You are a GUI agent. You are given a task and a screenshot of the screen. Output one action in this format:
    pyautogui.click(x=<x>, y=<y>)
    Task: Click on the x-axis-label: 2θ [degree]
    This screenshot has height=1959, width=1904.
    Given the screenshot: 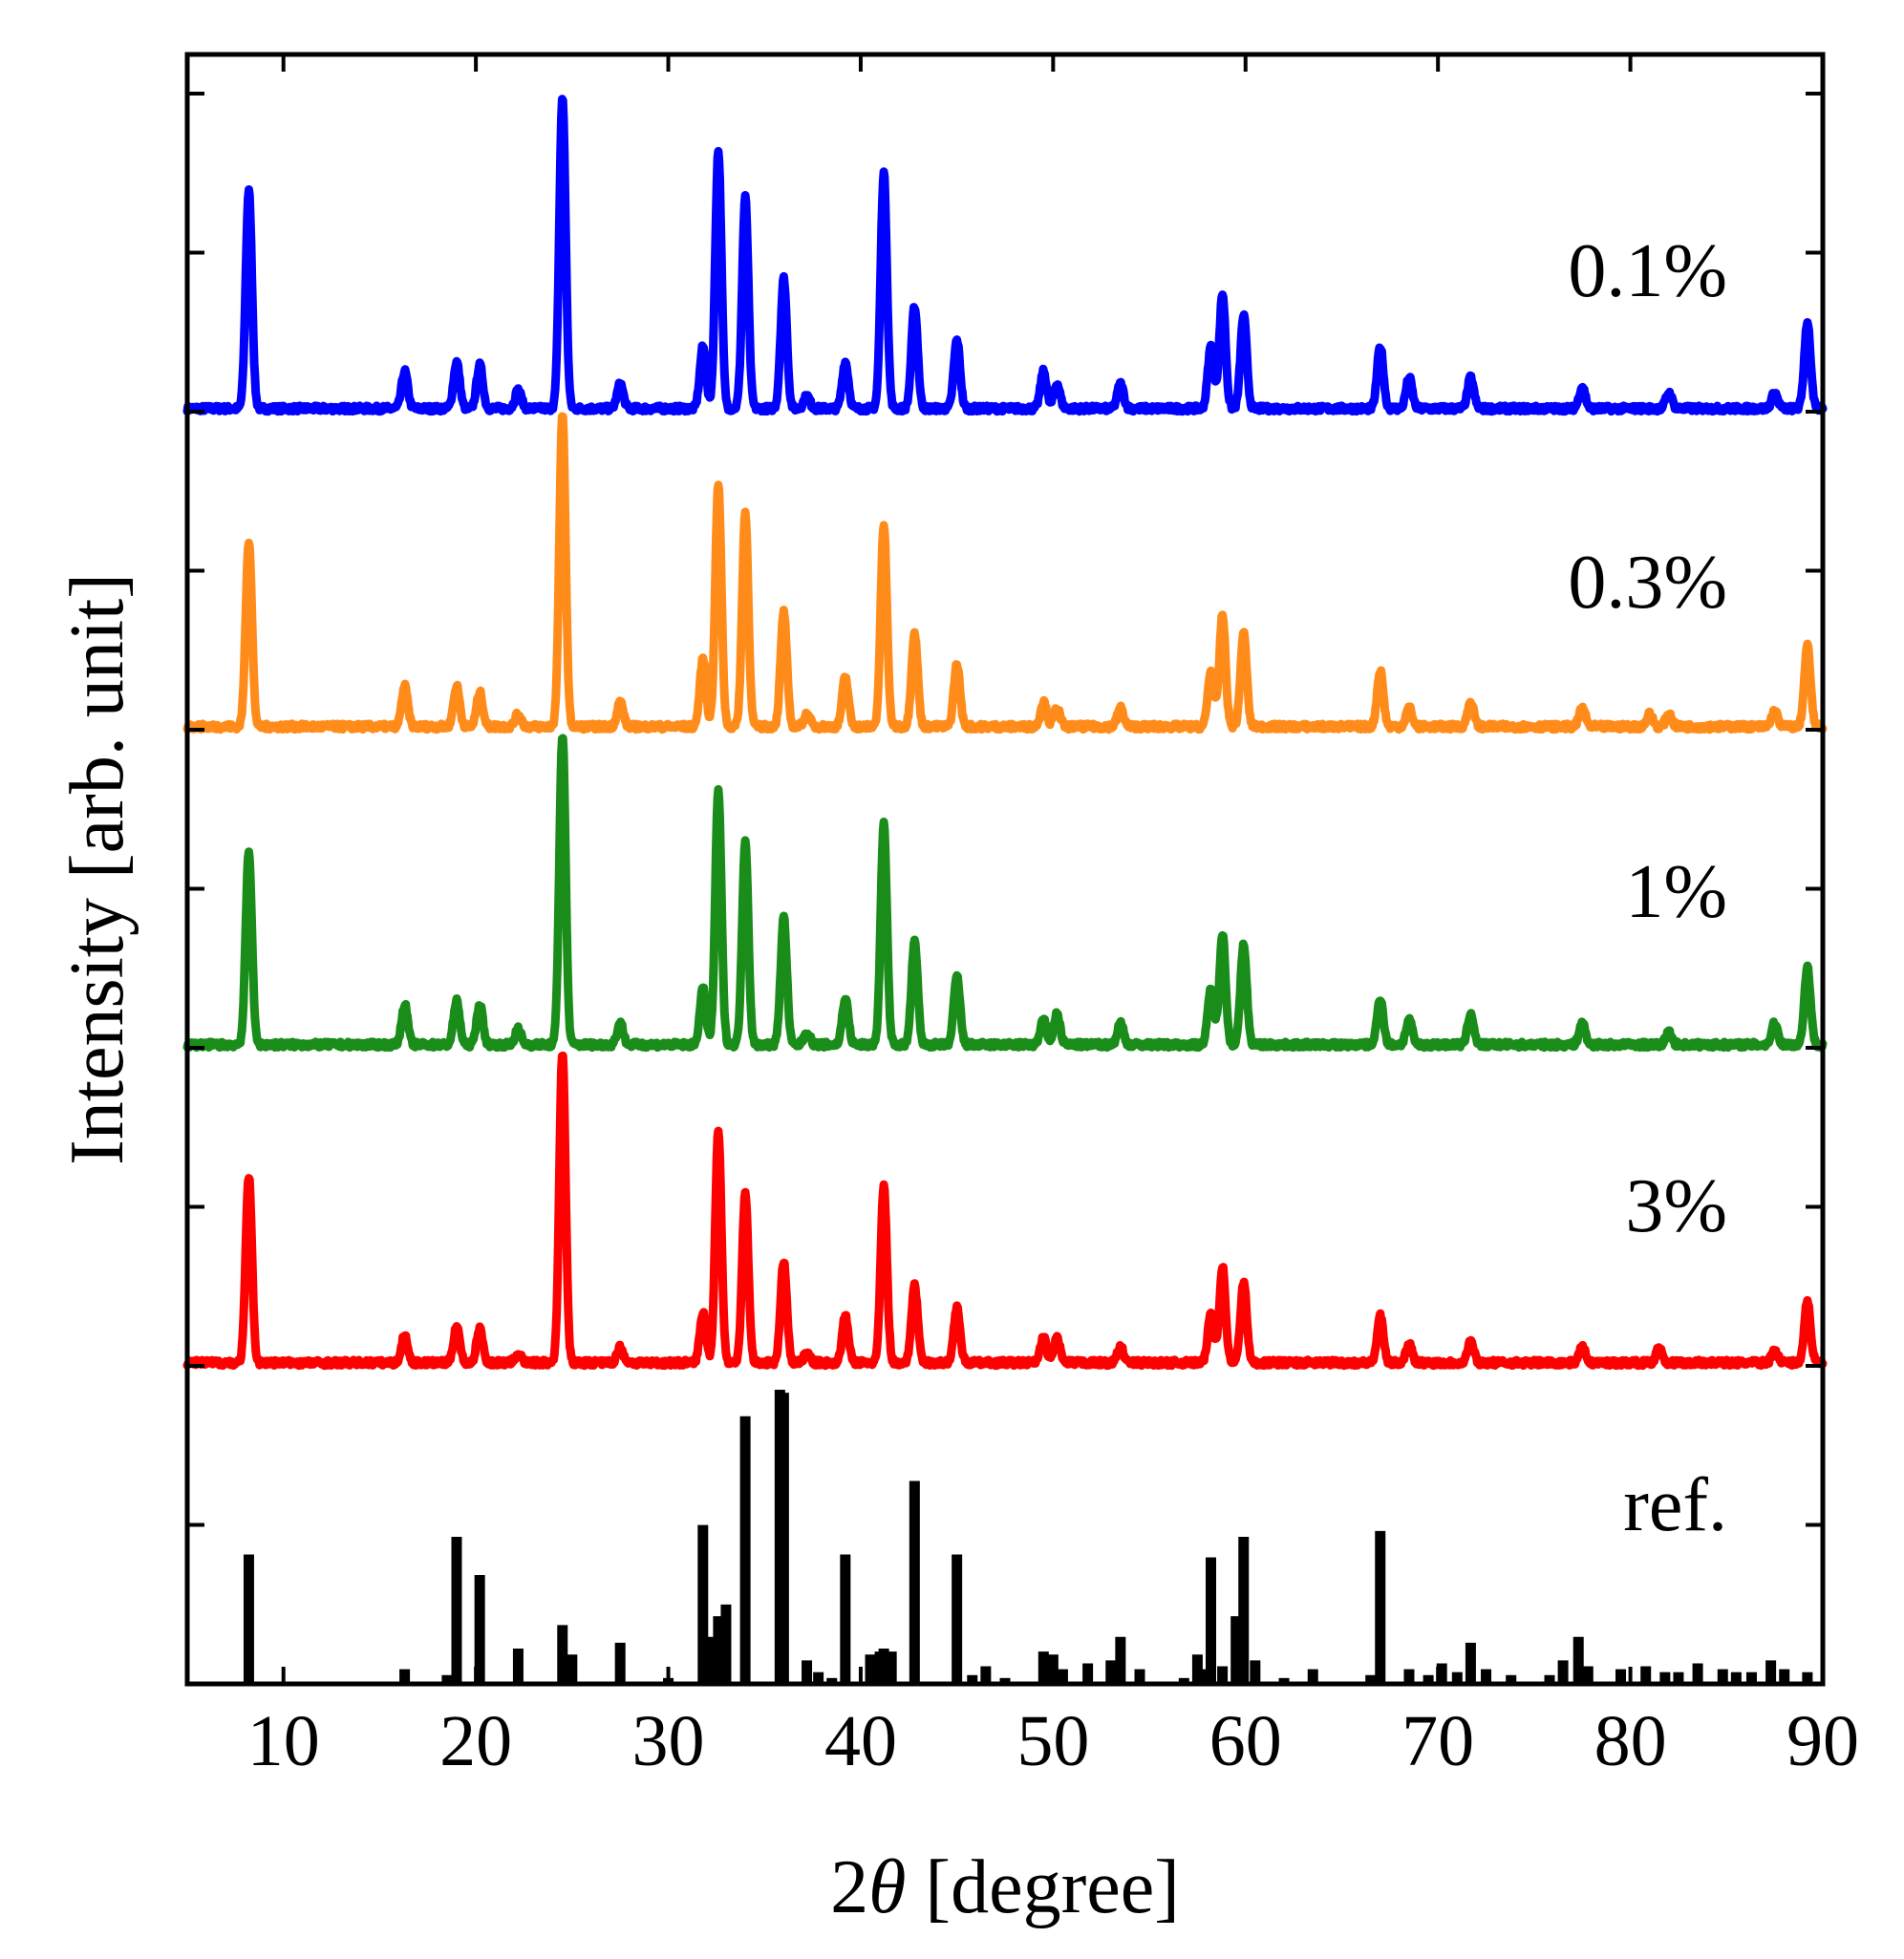 What is the action you would take?
    pyautogui.click(x=1005, y=1887)
    